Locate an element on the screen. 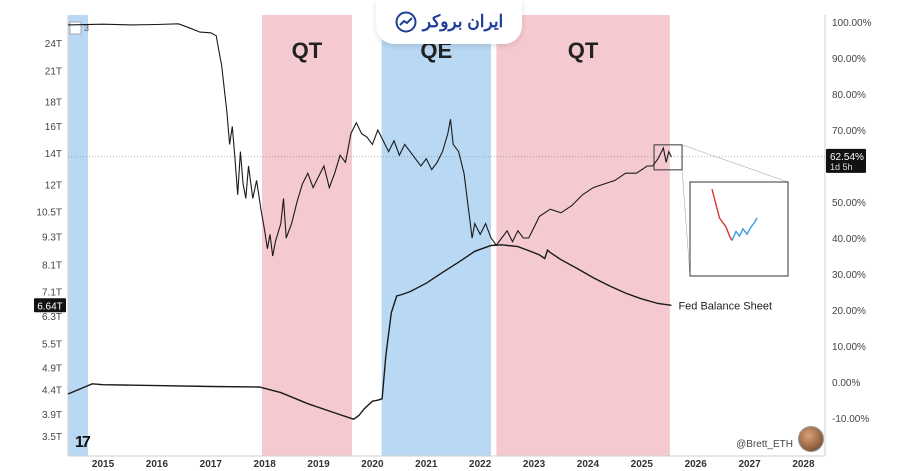 This screenshot has height=471, width=900. left-current-label: 6.64T is located at coordinates (50, 306).